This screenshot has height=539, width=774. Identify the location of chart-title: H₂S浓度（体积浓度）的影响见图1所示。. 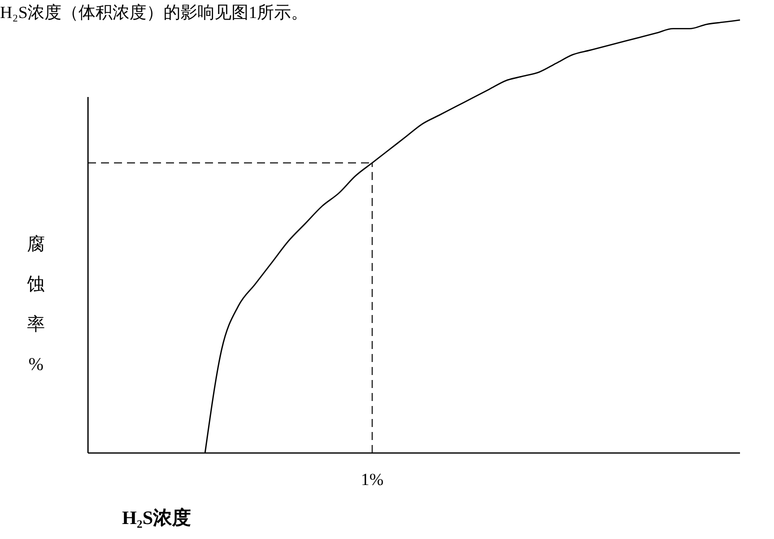
(154, 12).